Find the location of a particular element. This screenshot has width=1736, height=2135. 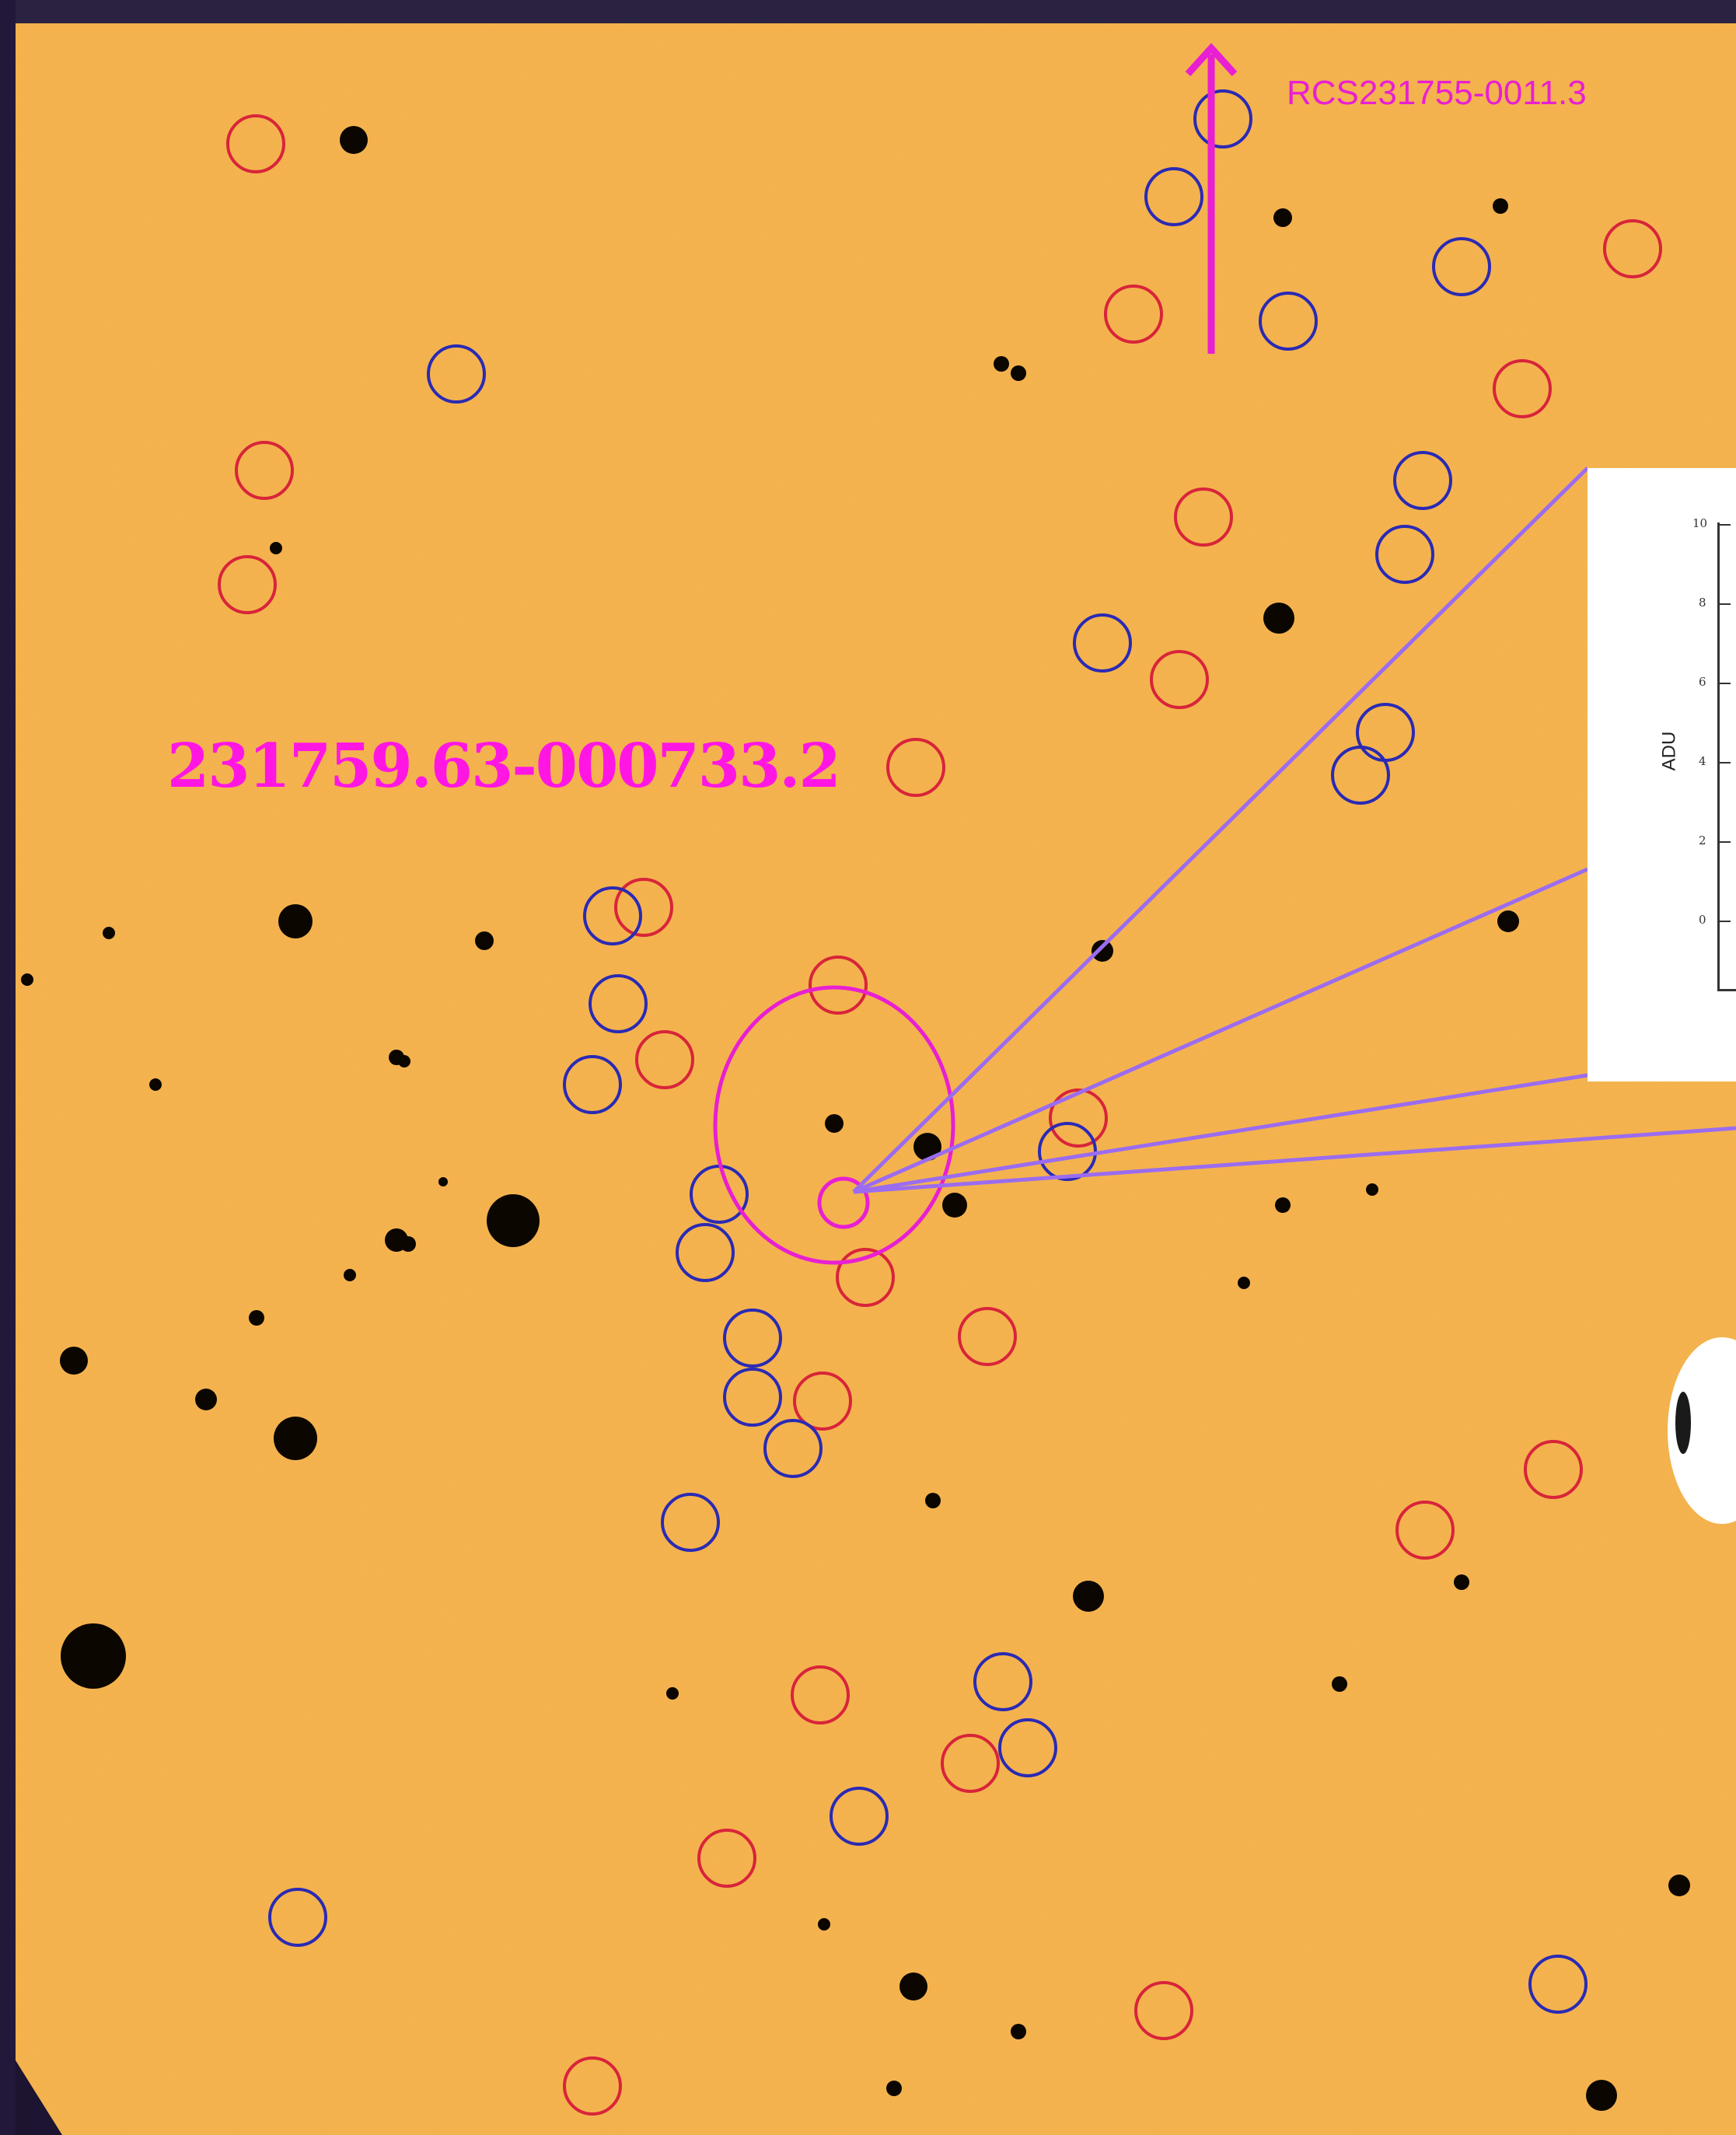

inset-ytick-label: 2 is located at coordinates (1702, 840).